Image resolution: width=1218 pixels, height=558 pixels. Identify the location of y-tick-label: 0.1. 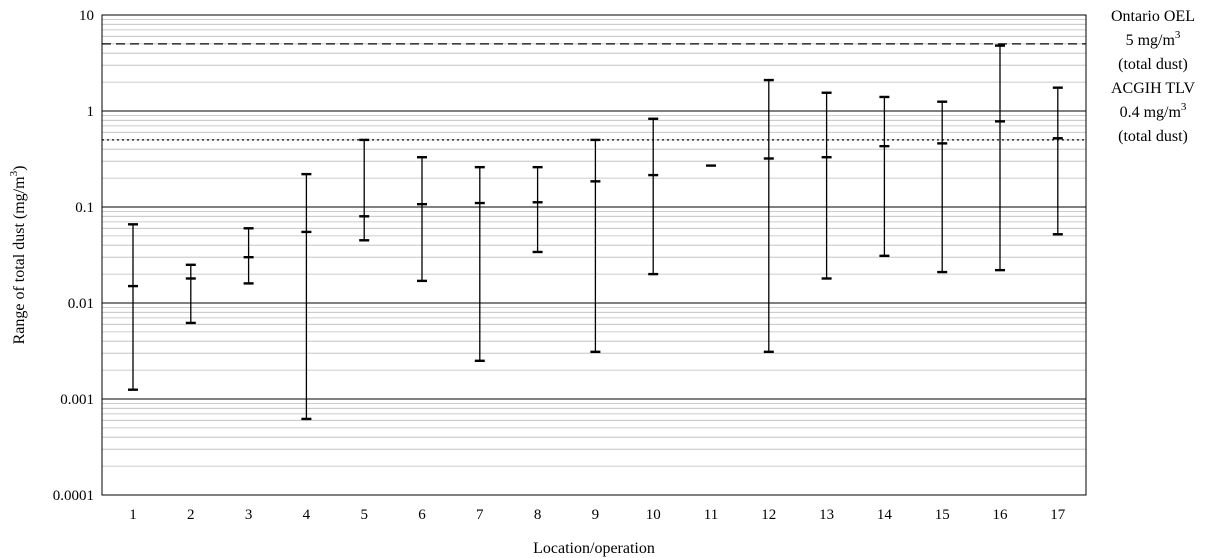
(84, 208).